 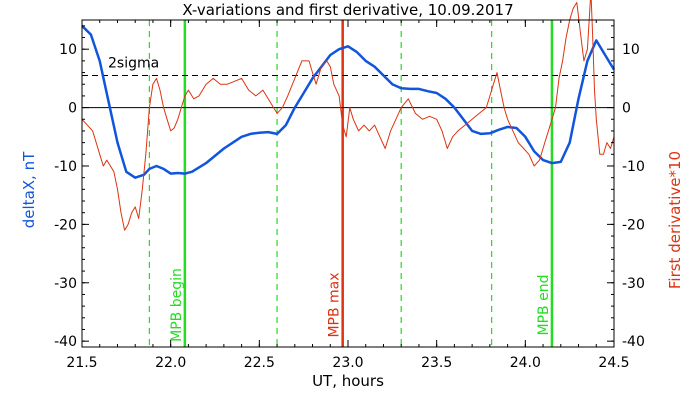 I want to click on sigma-label: 2sigma, so click(x=133, y=63).